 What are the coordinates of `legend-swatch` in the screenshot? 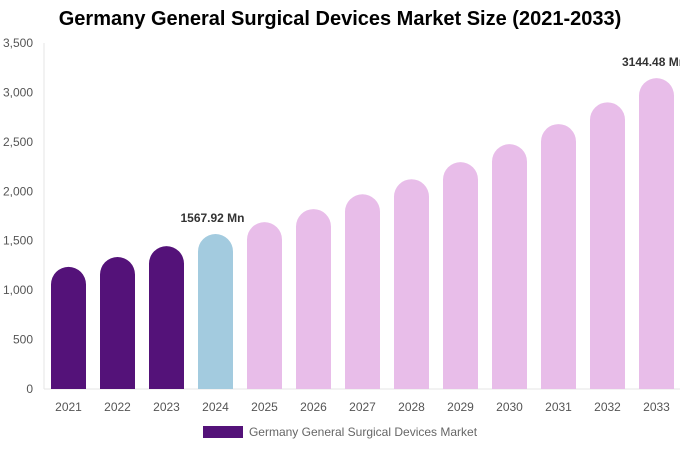 It's located at (222, 432).